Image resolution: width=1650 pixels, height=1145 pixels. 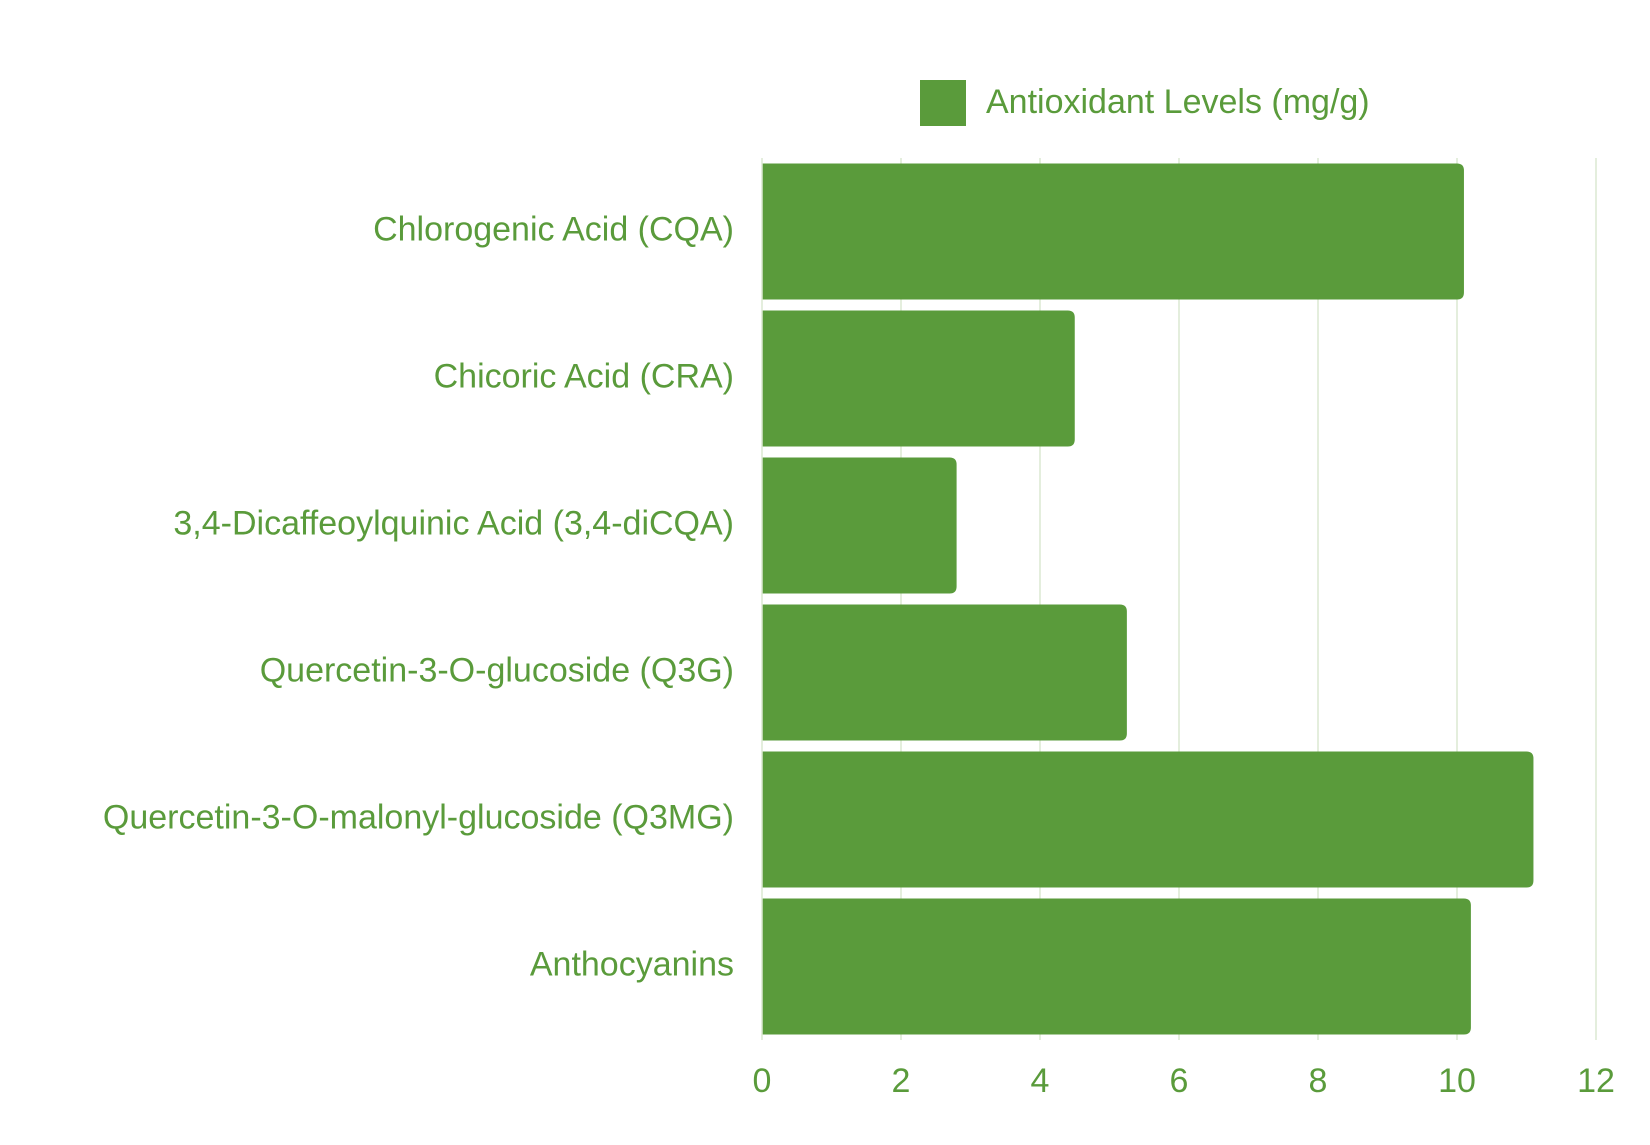 I want to click on x-tick-label: 8, so click(x=1318, y=1081).